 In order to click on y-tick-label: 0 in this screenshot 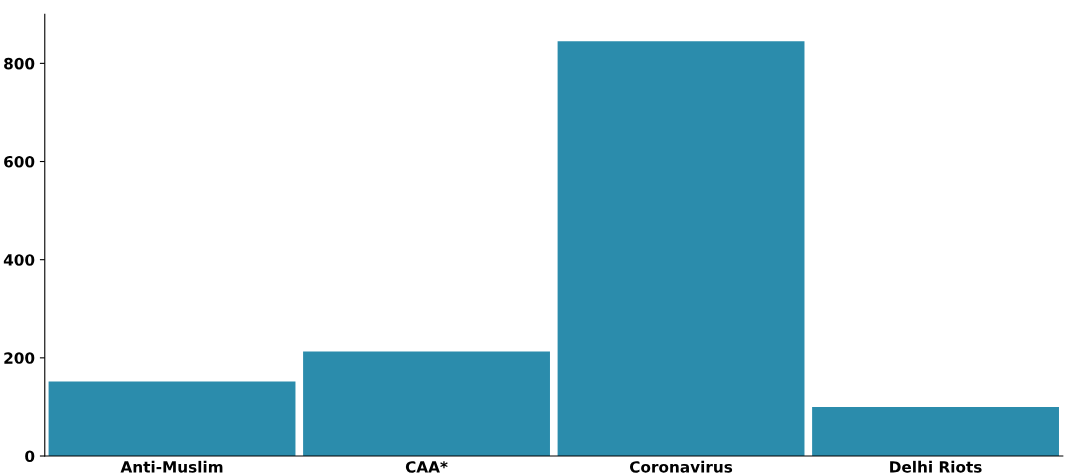, I will do `click(30, 456)`.